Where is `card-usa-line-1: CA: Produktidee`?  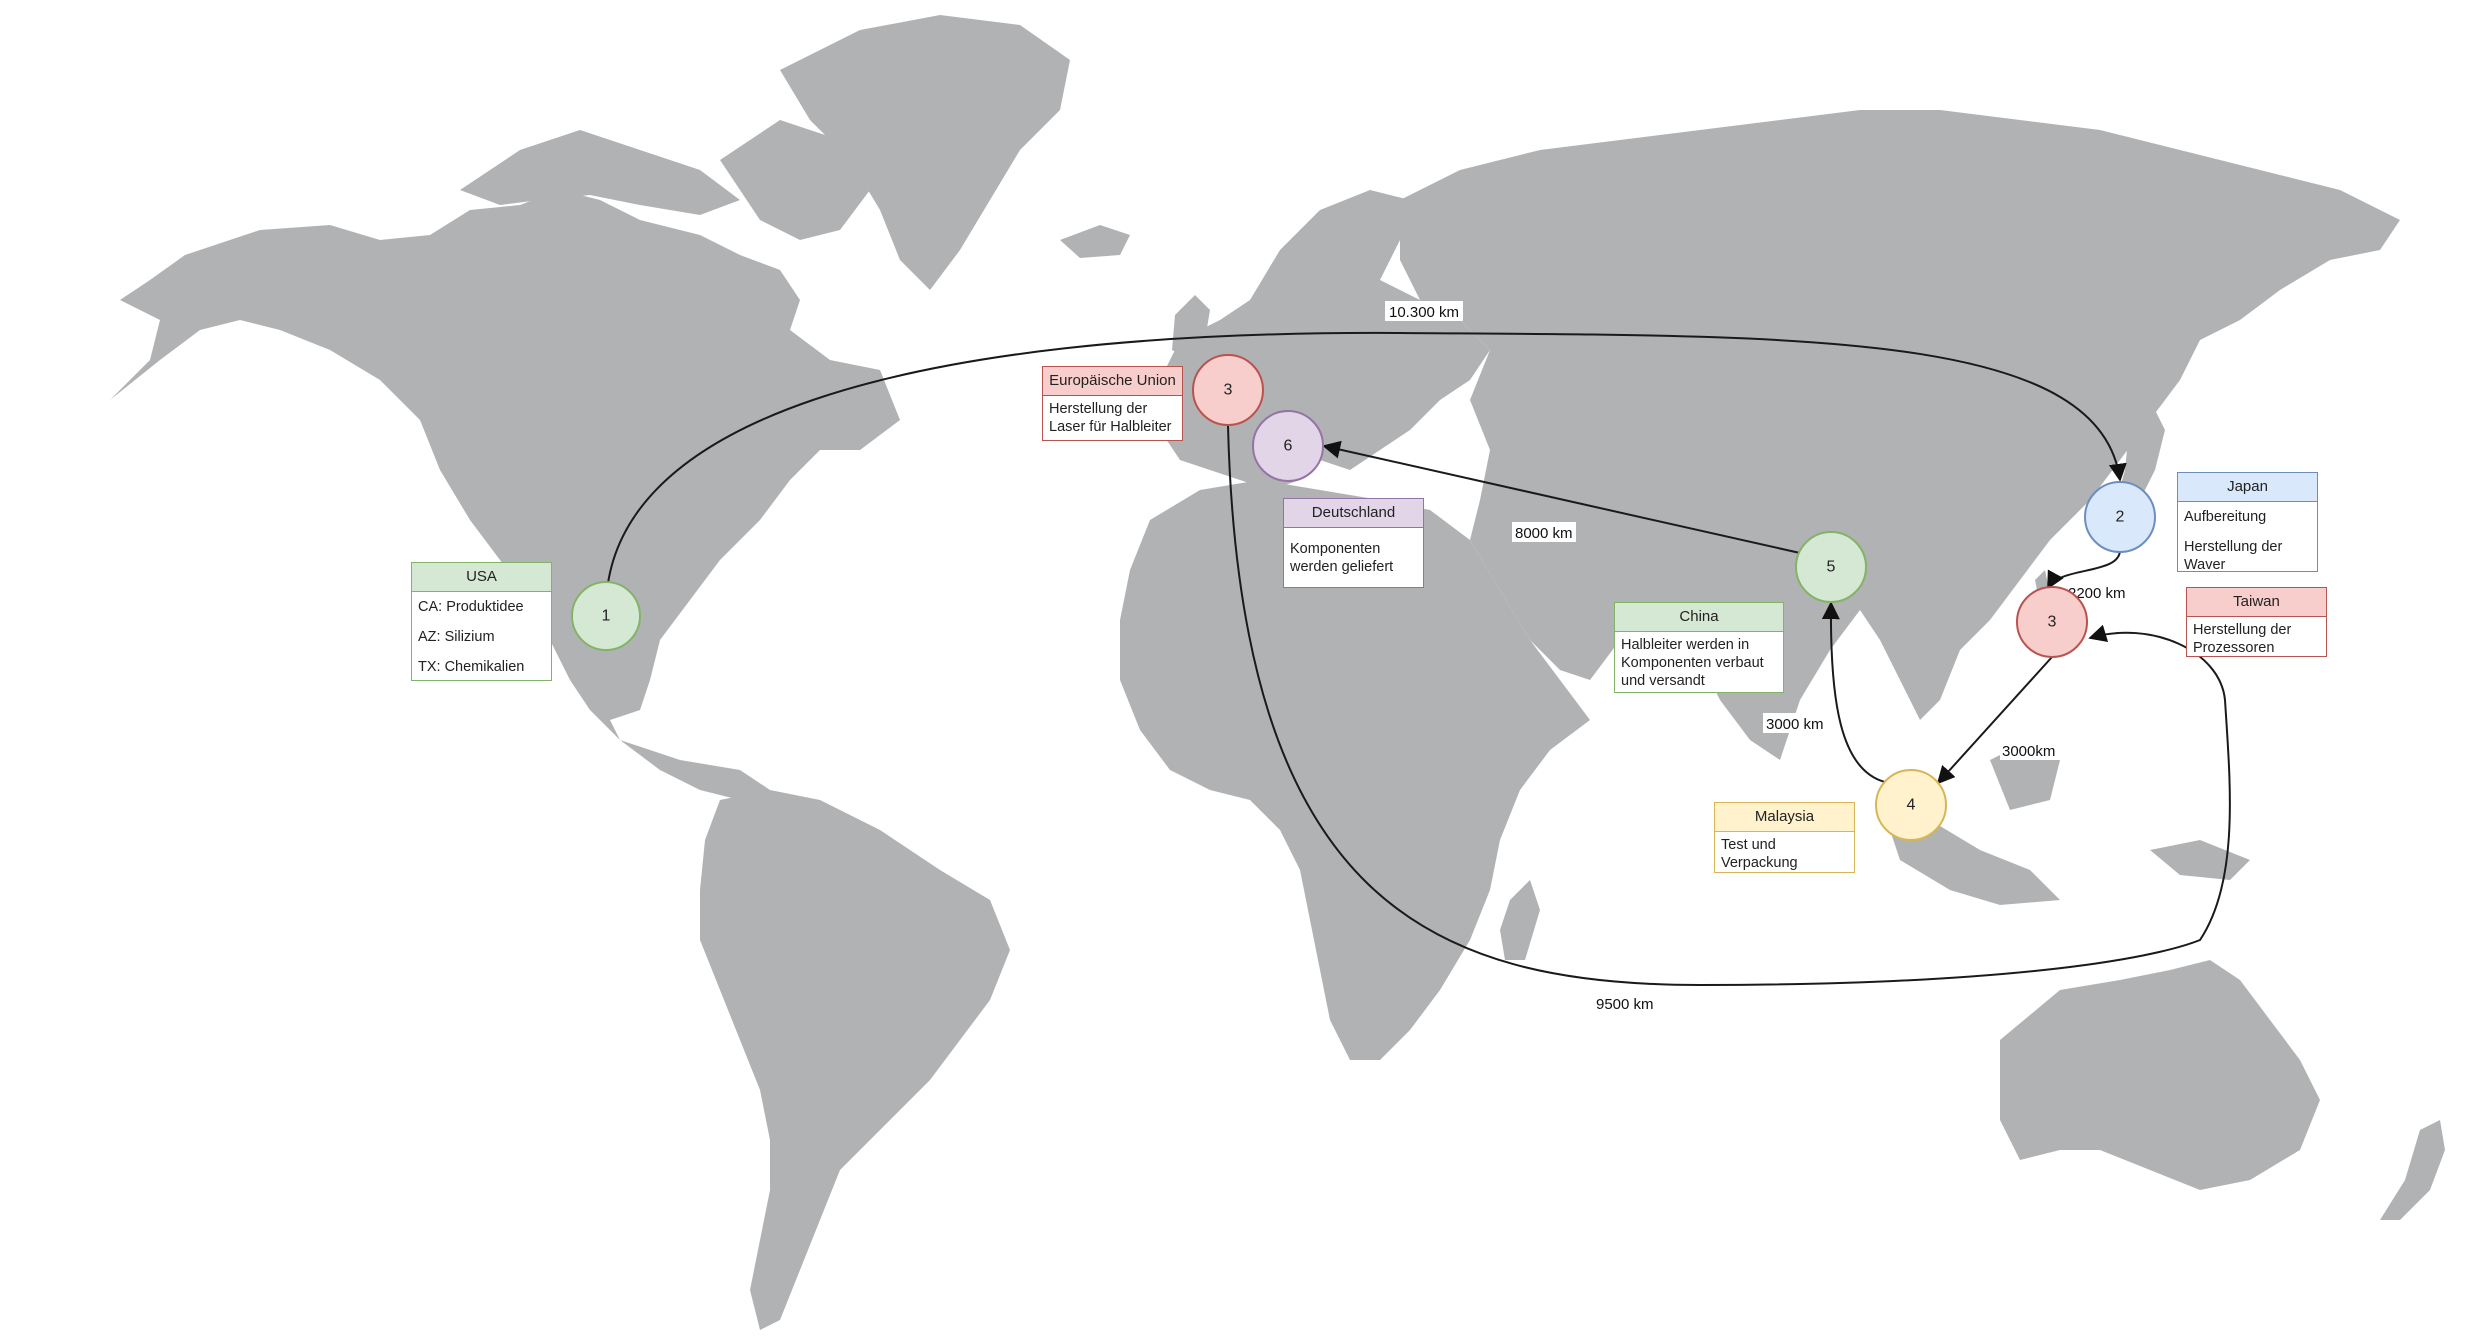 card-usa-line-1: CA: Produktidee is located at coordinates (471, 607).